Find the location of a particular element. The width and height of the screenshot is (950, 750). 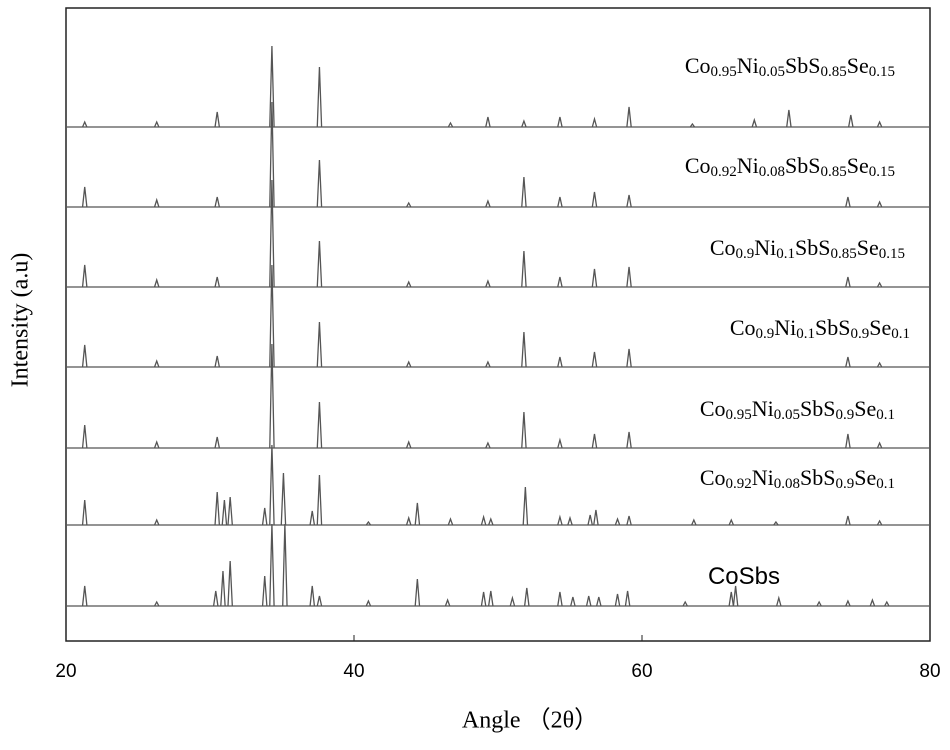

y-axis-label: Intensity (a.u) is located at coordinates (21, 320).